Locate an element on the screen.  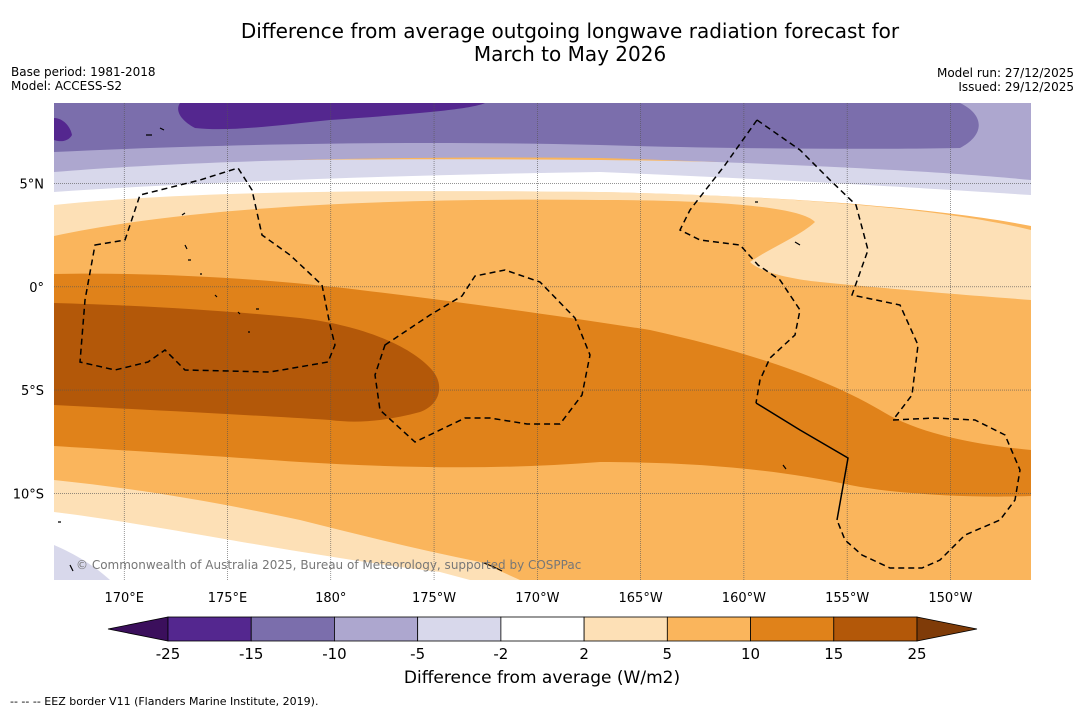
lon-label: 175°E is located at coordinates (228, 598).